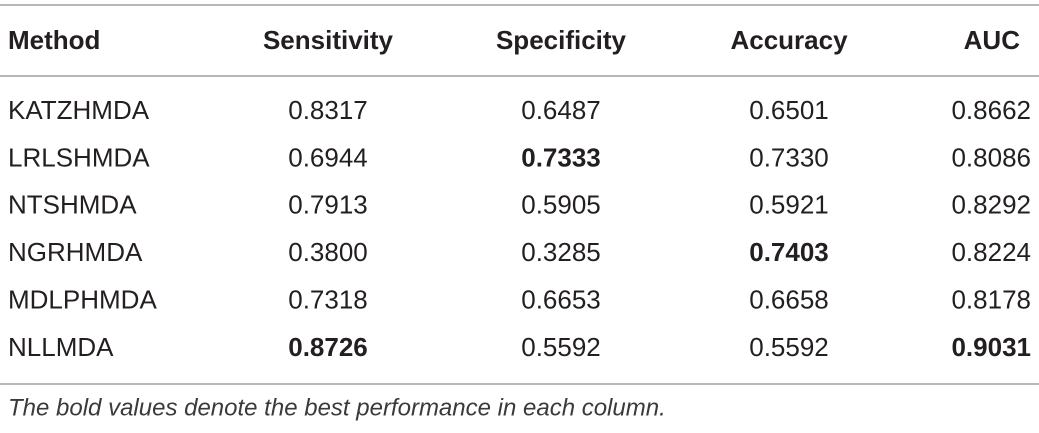 The width and height of the screenshot is (1039, 433). What do you see at coordinates (328, 347) in the screenshot?
I see `cell-value: 0.8726` at bounding box center [328, 347].